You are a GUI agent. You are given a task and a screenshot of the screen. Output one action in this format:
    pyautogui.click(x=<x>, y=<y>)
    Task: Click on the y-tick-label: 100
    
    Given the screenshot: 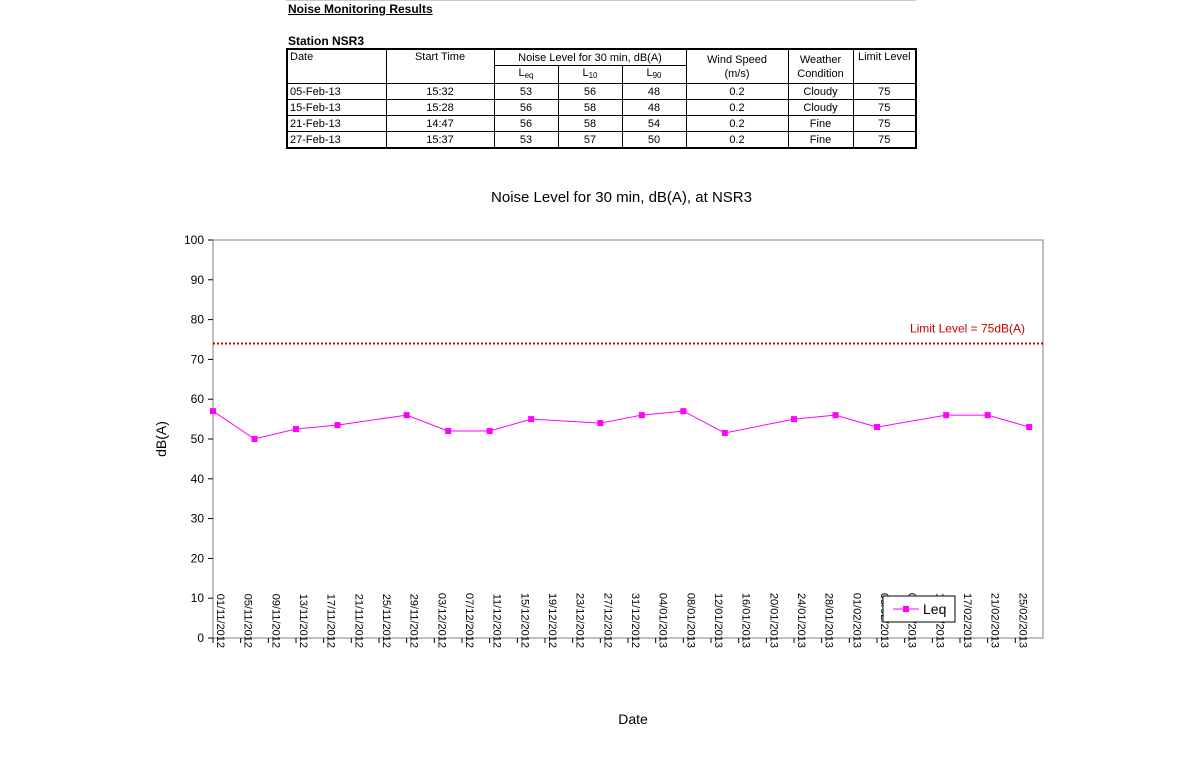 What is the action you would take?
    pyautogui.click(x=194, y=240)
    